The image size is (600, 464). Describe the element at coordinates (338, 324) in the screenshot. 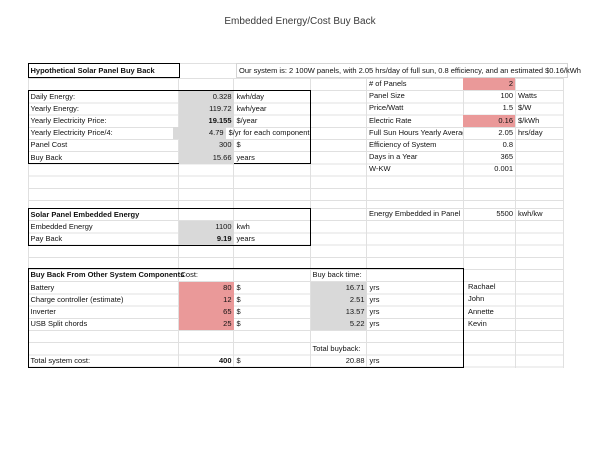

I see `component-time: 5.22` at that location.